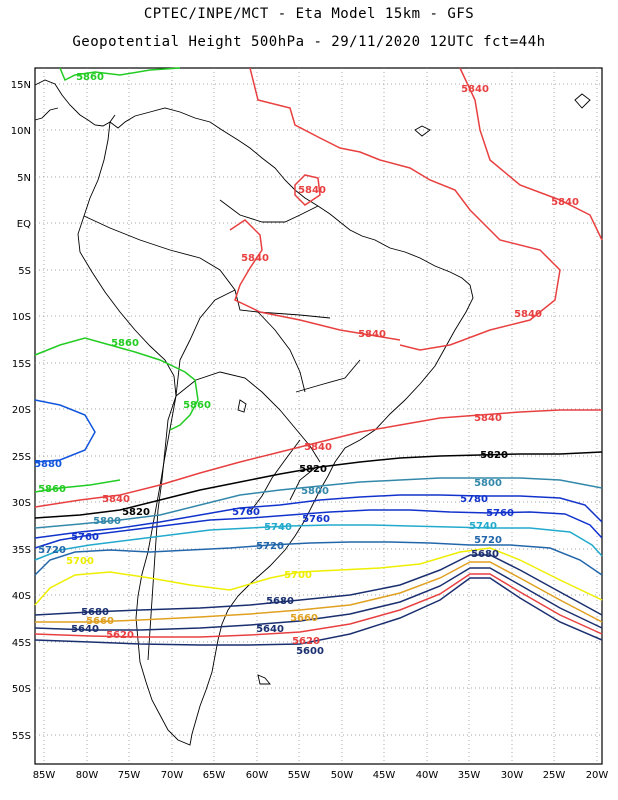 This screenshot has height=800, width=618. Describe the element at coordinates (21, 596) in the screenshot. I see `latitude-tick-label: 40S` at that location.